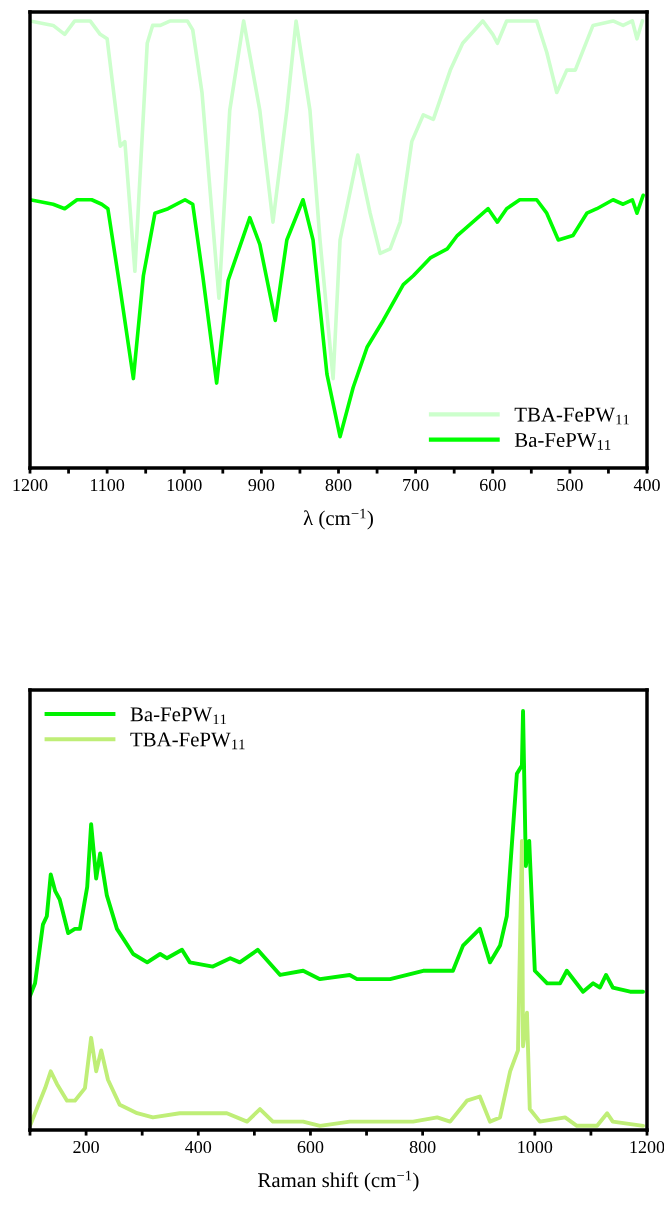  What do you see at coordinates (416, 485) in the screenshot?
I see `x-tick-label: 700` at bounding box center [416, 485].